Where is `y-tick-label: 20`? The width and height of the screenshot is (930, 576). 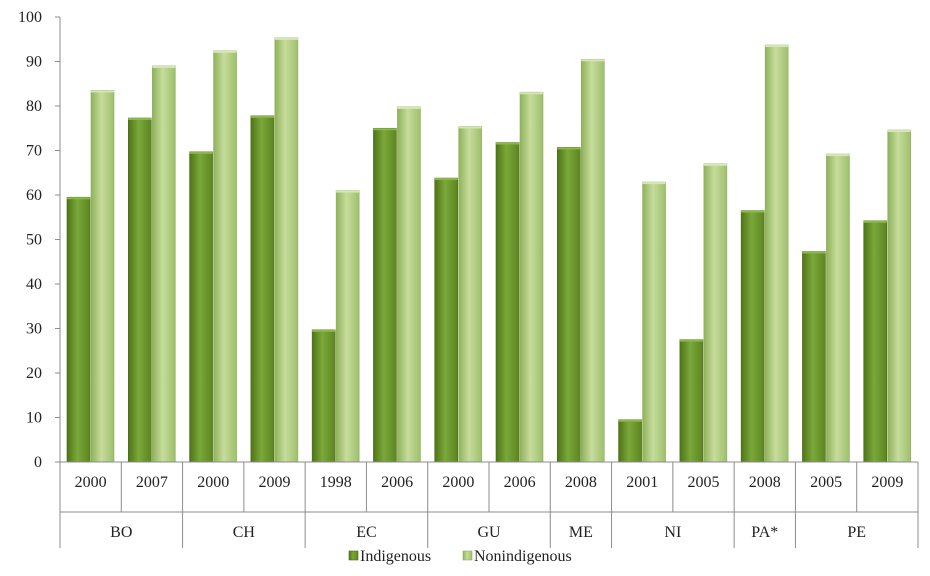 y-tick-label: 20 is located at coordinates (34, 373).